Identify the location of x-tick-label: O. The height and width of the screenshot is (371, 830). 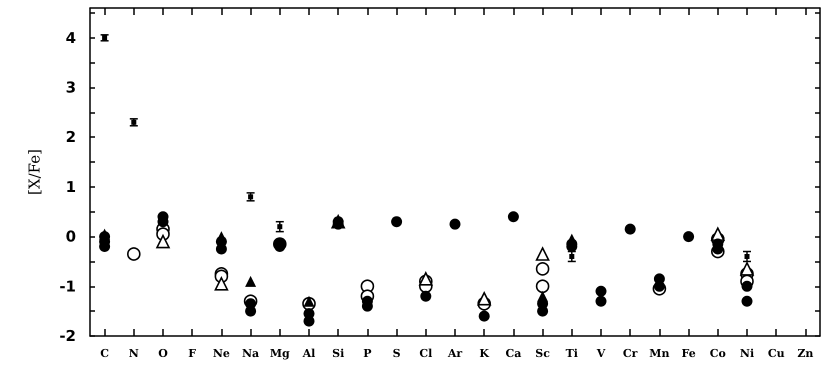
(163, 353).